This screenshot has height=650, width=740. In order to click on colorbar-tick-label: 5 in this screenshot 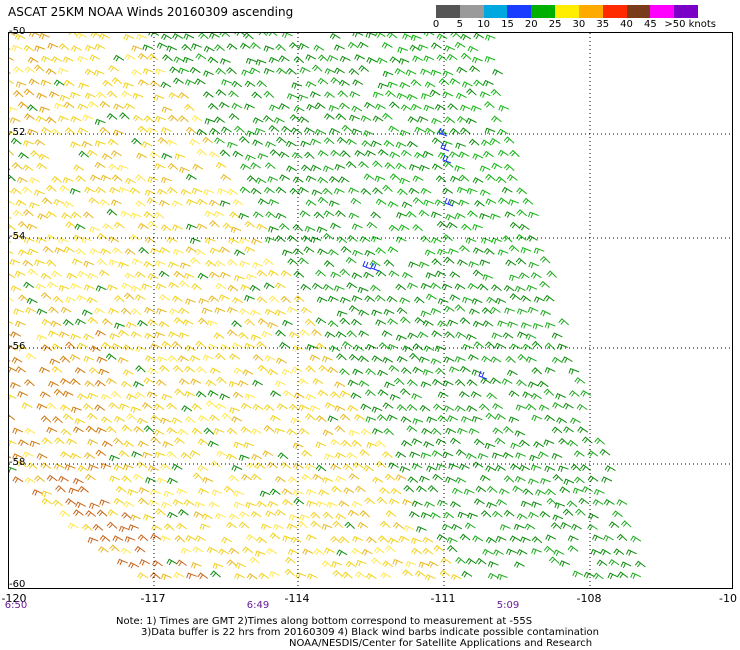, I will do `click(459, 24)`.